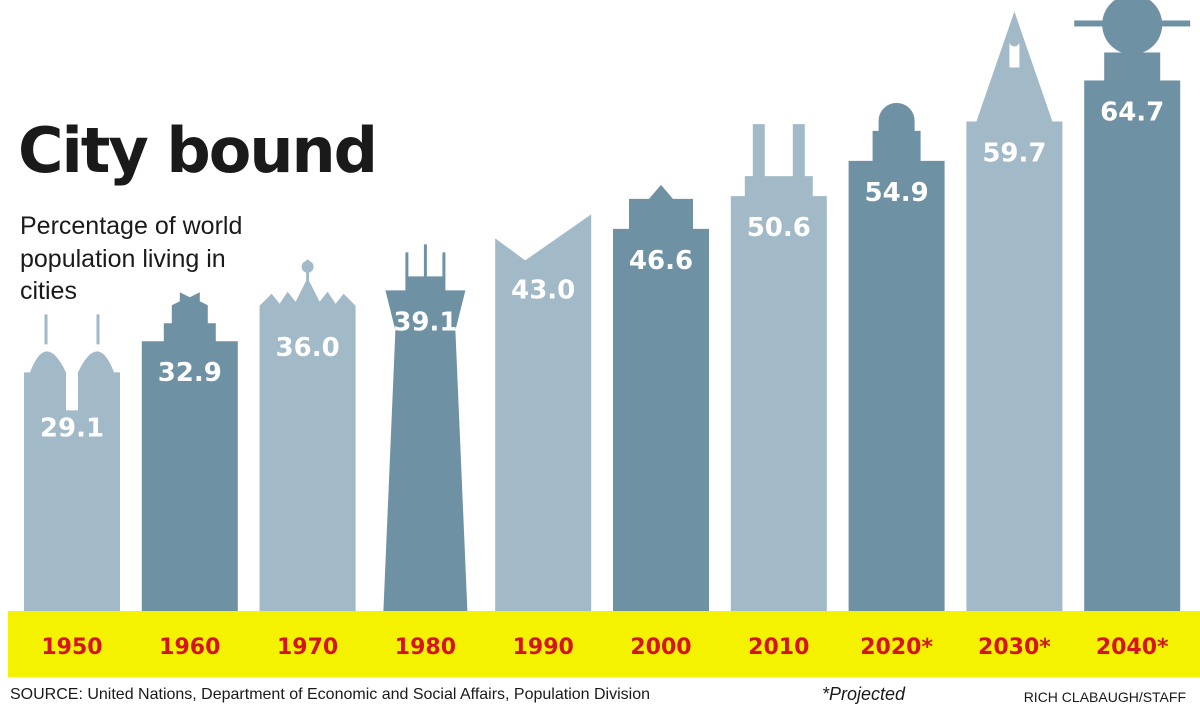 The image size is (1200, 723). Describe the element at coordinates (1132, 305) in the screenshot. I see `bar-2040` at that location.